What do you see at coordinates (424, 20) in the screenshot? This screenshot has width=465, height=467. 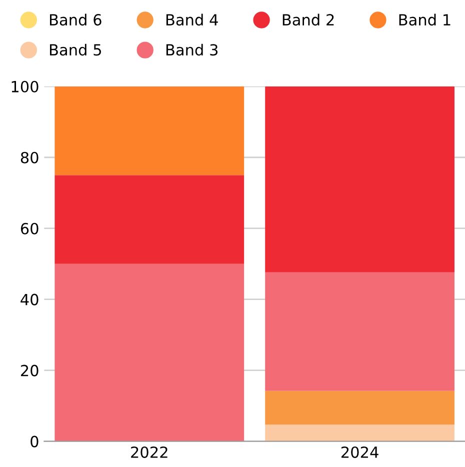 I see `legend-label: Band 1` at bounding box center [424, 20].